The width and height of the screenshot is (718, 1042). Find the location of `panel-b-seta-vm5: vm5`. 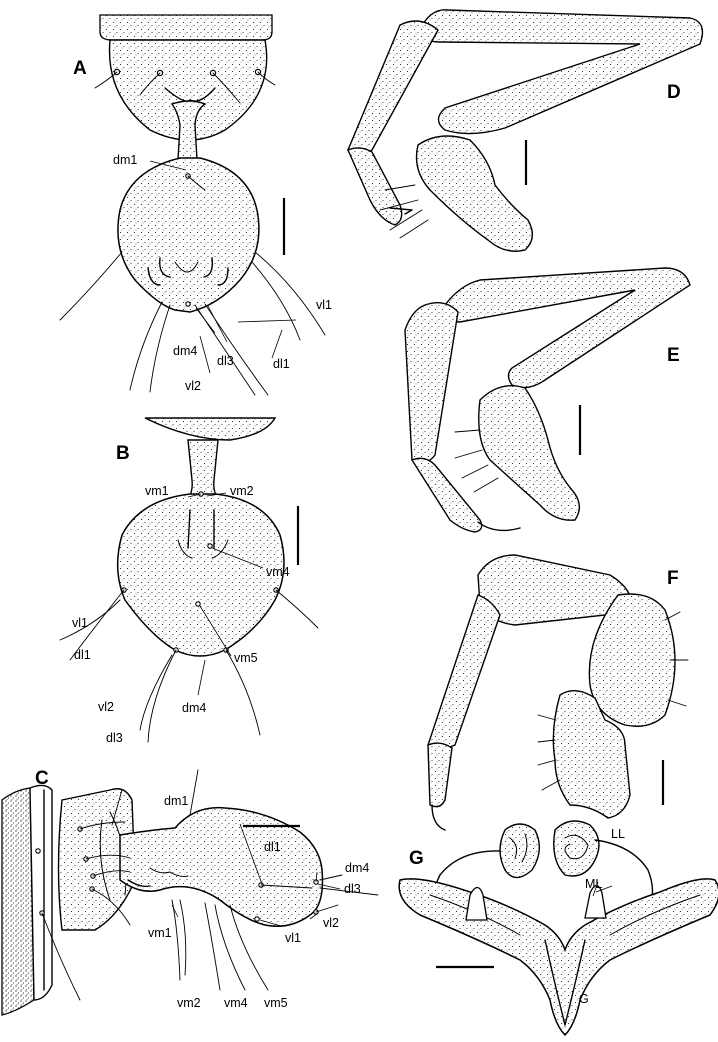

panel-b-seta-vm5: vm5 is located at coordinates (246, 658).